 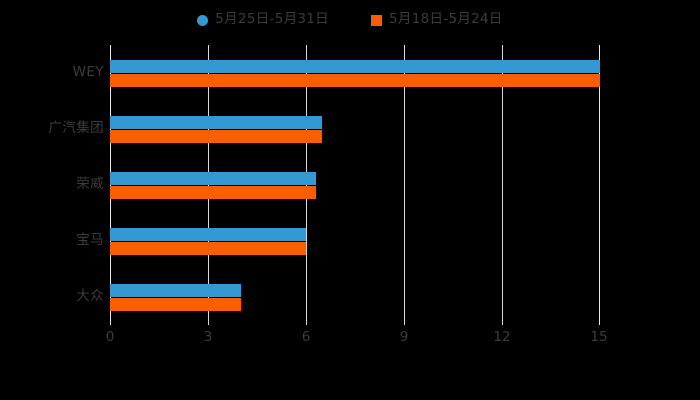 What do you see at coordinates (357, 341) in the screenshot?
I see `x-axis-labels: 0 3 6 9 12 15` at bounding box center [357, 341].